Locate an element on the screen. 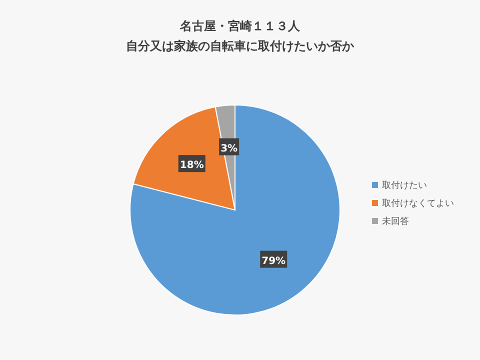 The image size is (480, 360). chart-subtitle: 自分又は家族の自転車に取付けたいか否か is located at coordinates (240, 46).